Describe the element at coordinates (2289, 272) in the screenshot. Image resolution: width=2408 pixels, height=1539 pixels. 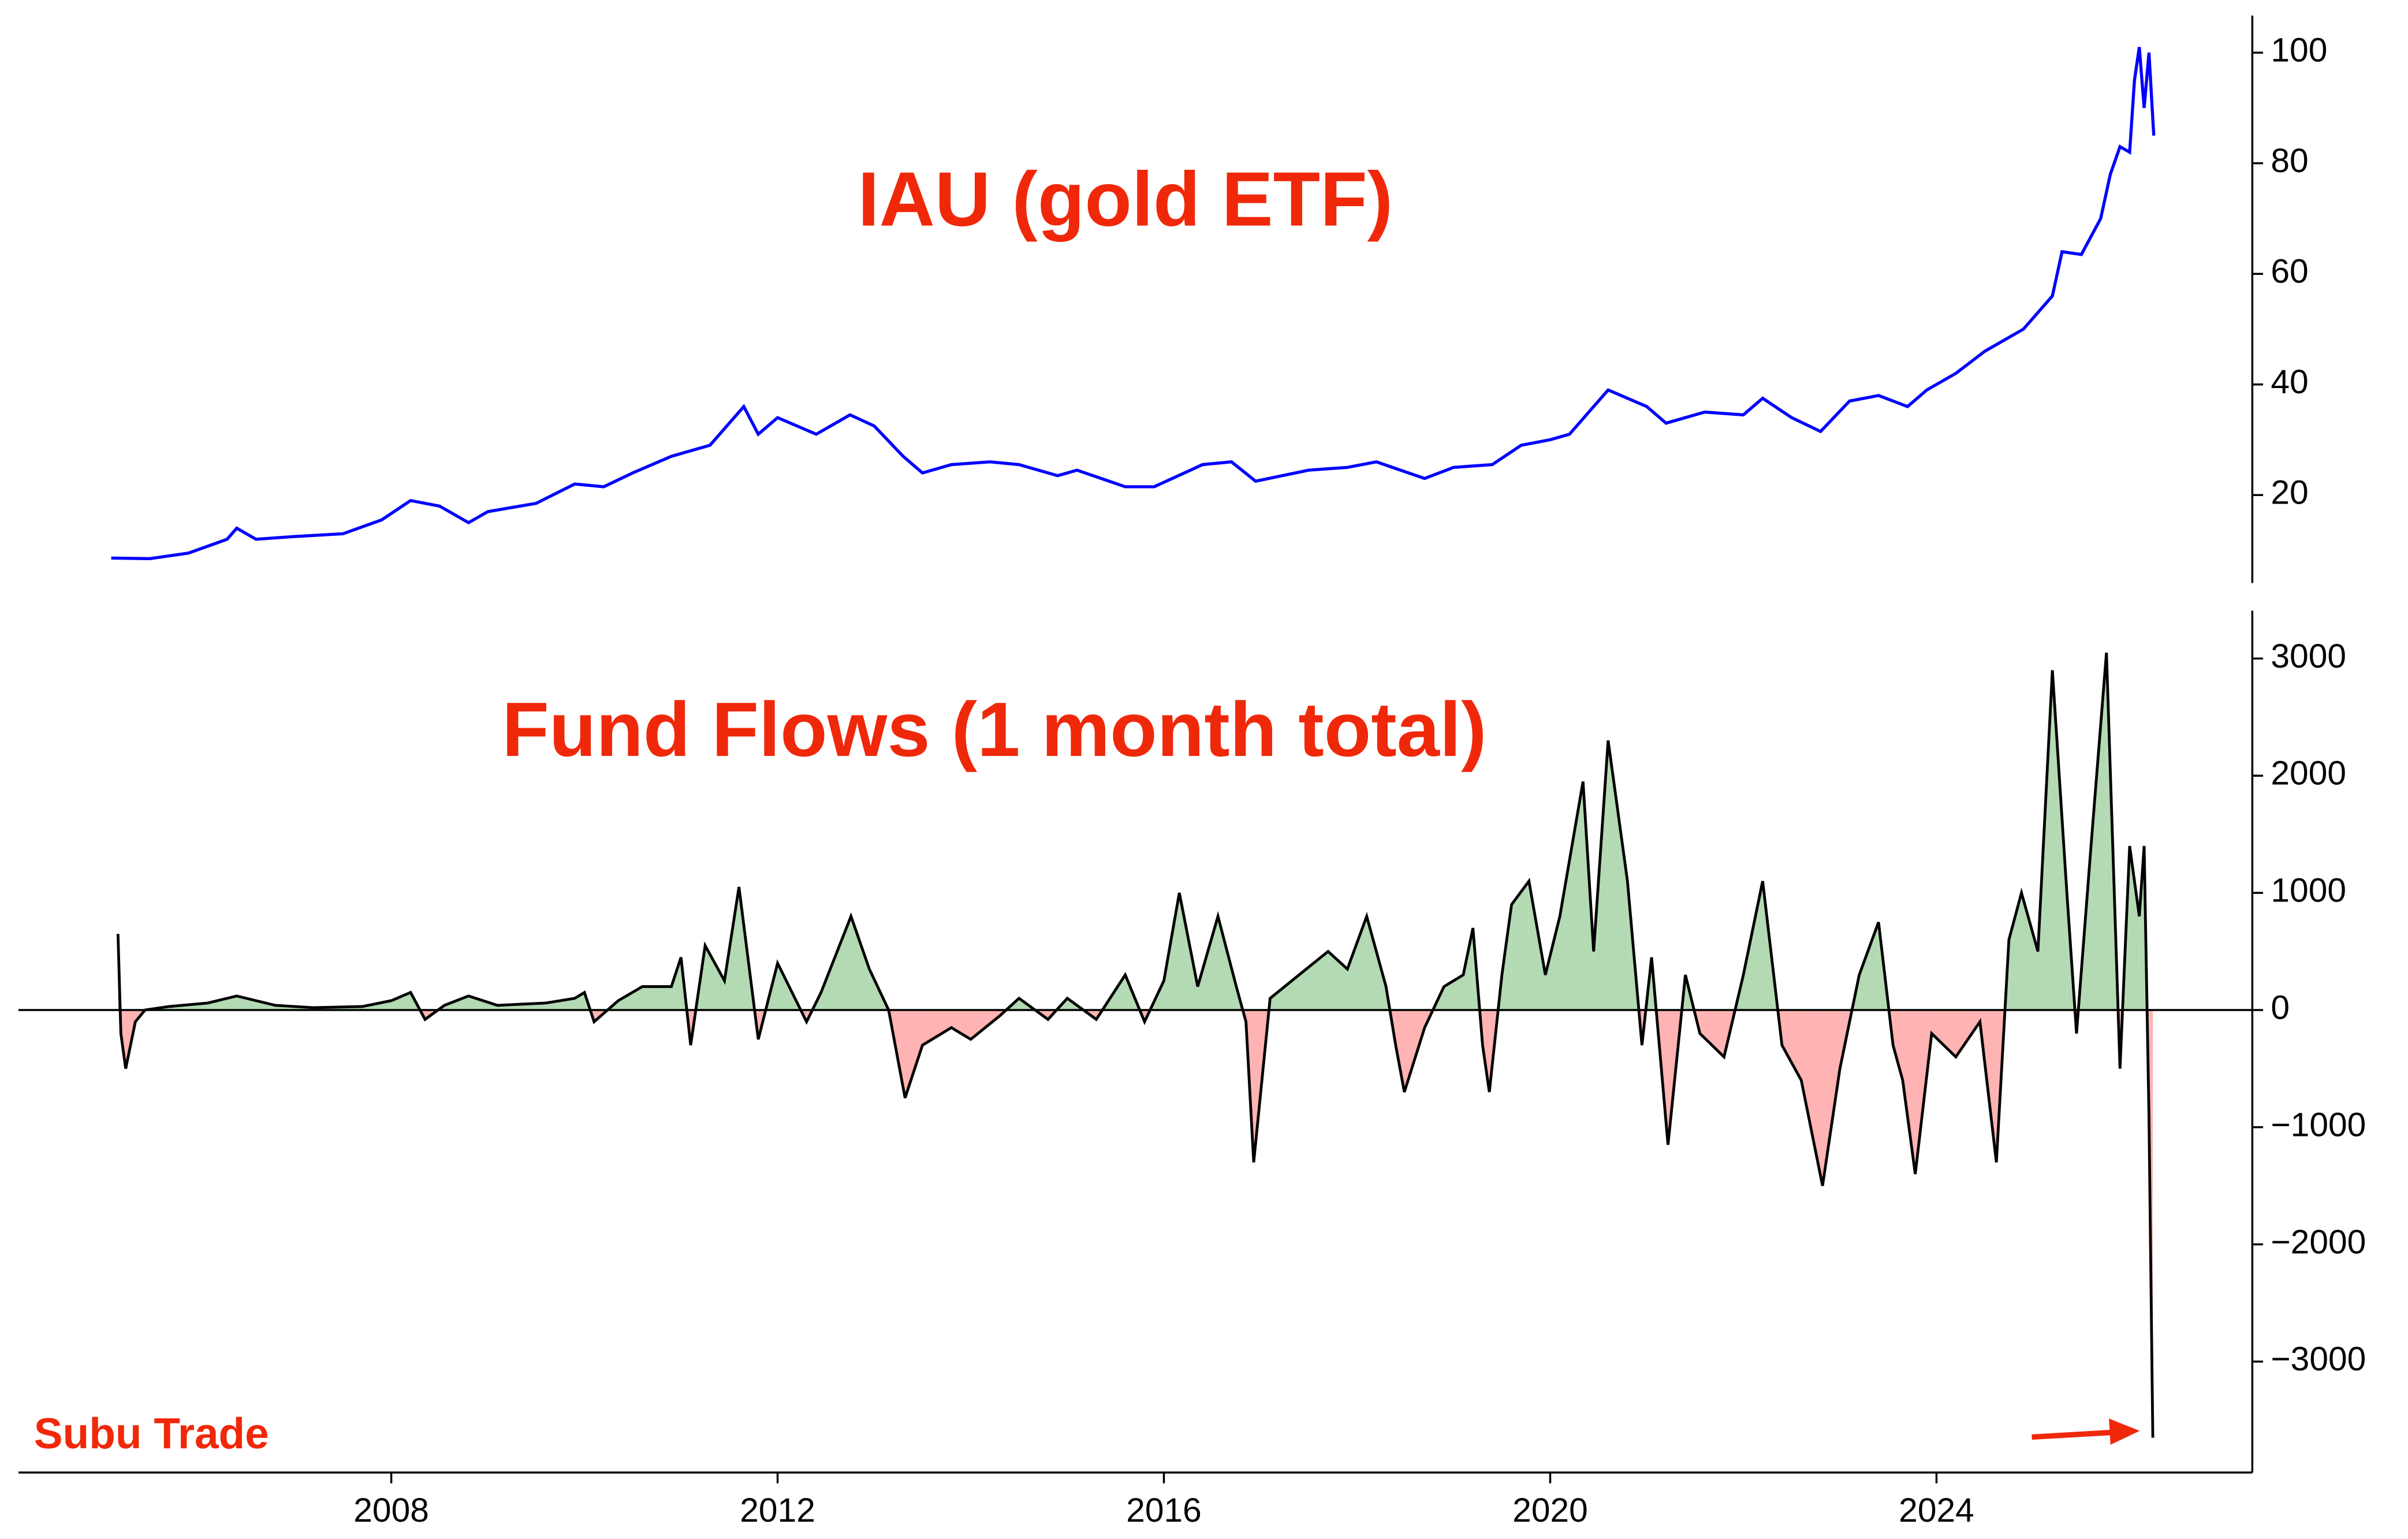
I see `y-tick-label: 60` at that location.